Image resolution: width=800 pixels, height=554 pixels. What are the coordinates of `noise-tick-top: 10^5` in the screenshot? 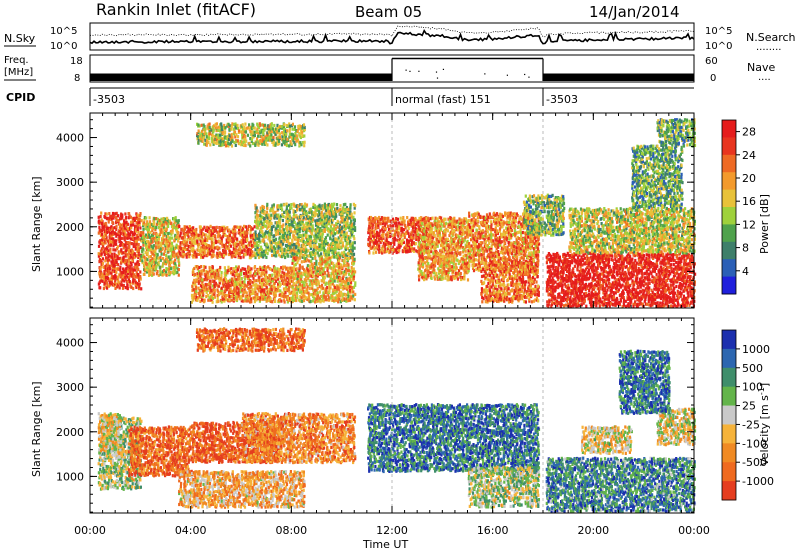 It's located at (63, 31).